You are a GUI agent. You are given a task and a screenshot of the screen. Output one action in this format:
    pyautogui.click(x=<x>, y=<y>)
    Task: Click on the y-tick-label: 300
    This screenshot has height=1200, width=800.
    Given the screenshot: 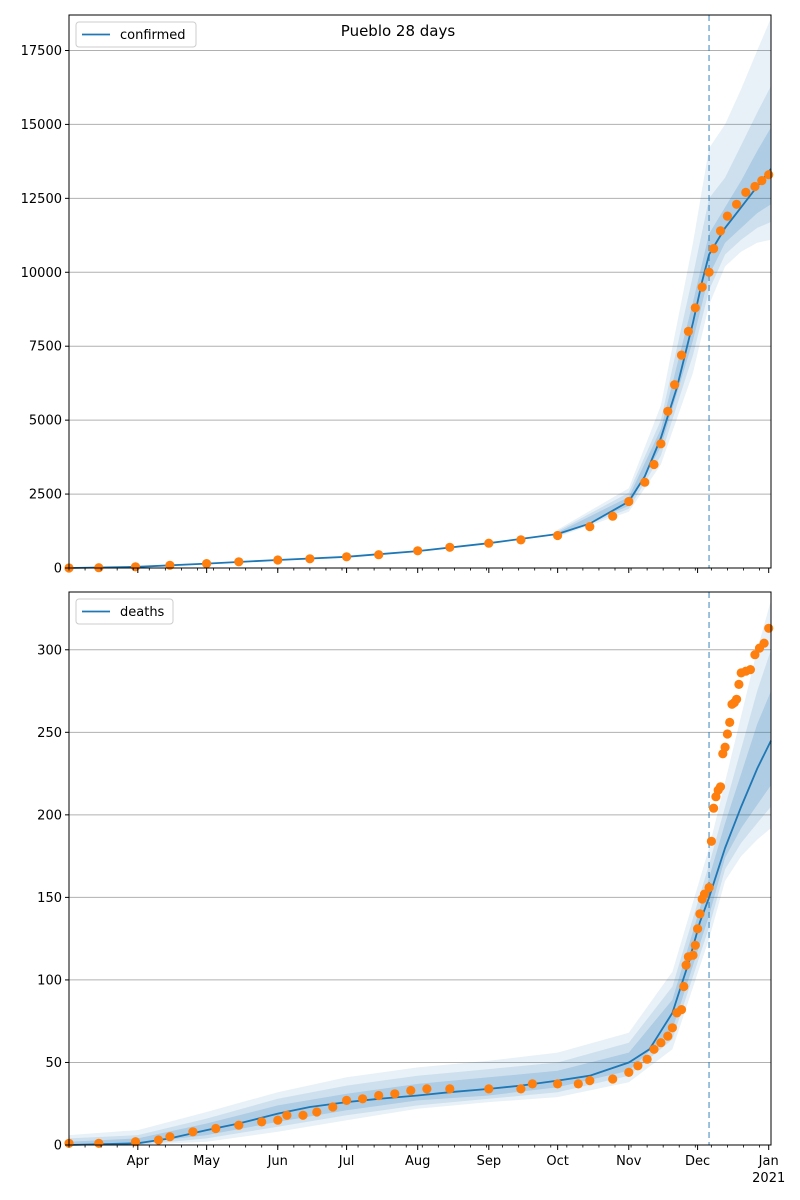 What is the action you would take?
    pyautogui.click(x=49, y=650)
    